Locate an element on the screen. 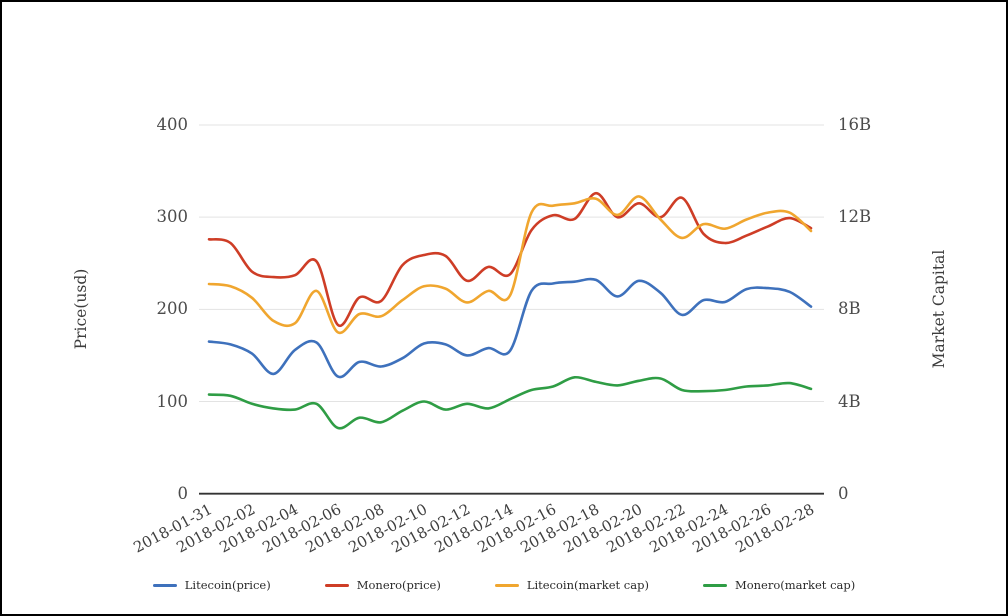 Image resolution: width=1008 pixels, height=616 pixels. y-axis-left-tick-label: 200 is located at coordinates (172, 309).